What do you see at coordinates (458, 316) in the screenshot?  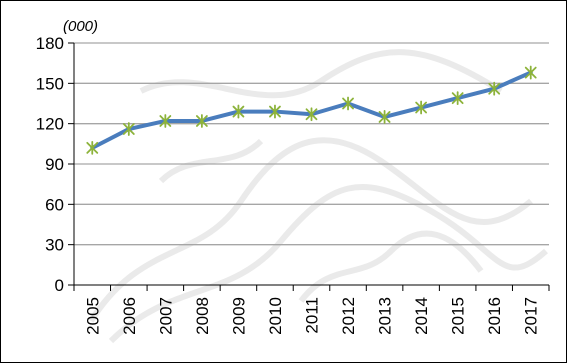 I see `x-tick-label: 2015` at bounding box center [458, 316].